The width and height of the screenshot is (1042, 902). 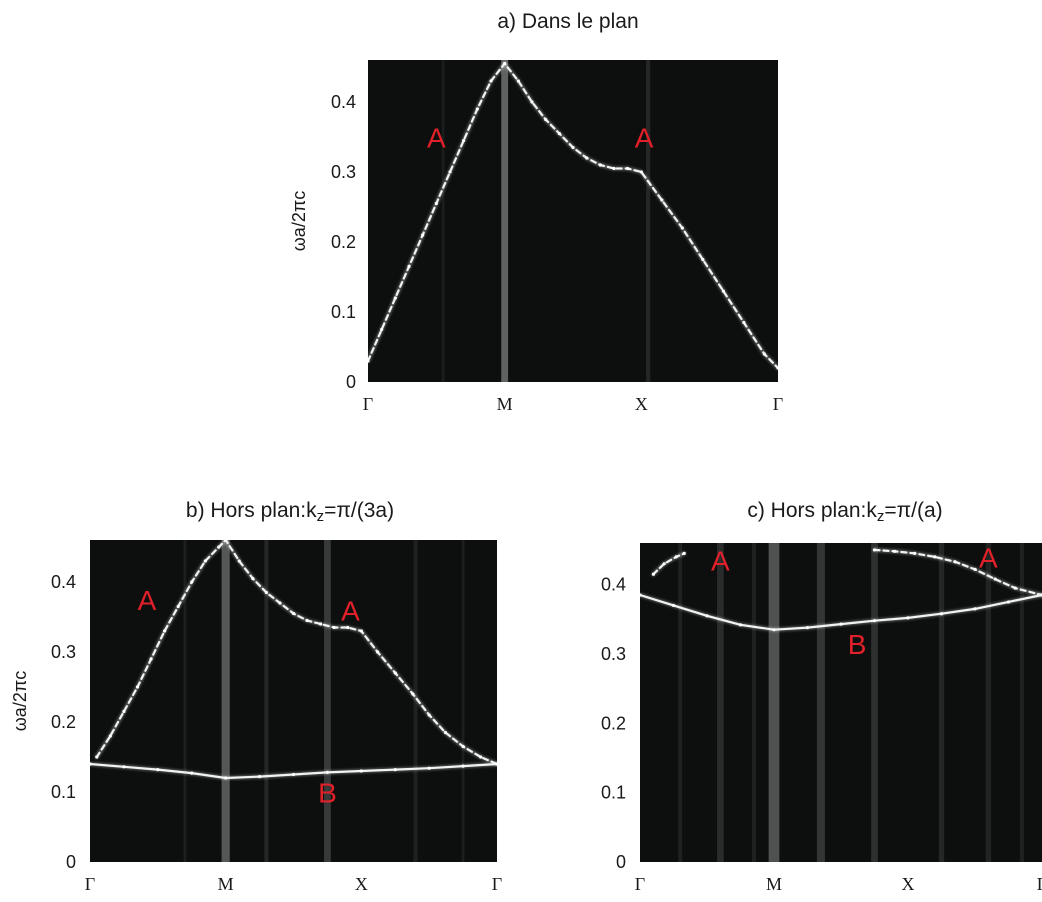 What do you see at coordinates (812, 510) in the screenshot?
I see `panel-title-main: c) Hors plan:k` at bounding box center [812, 510].